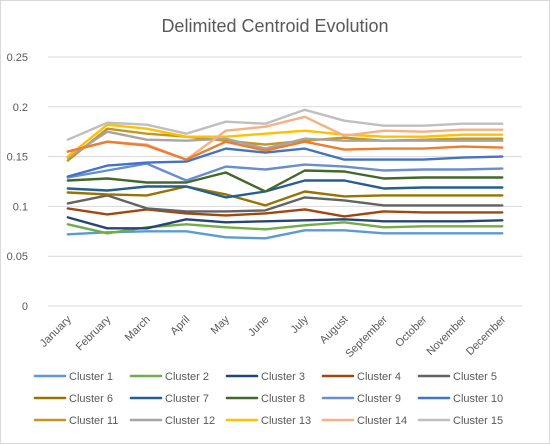 This screenshot has width=550, height=444. I want to click on x-tick-label: February, so click(94, 333).